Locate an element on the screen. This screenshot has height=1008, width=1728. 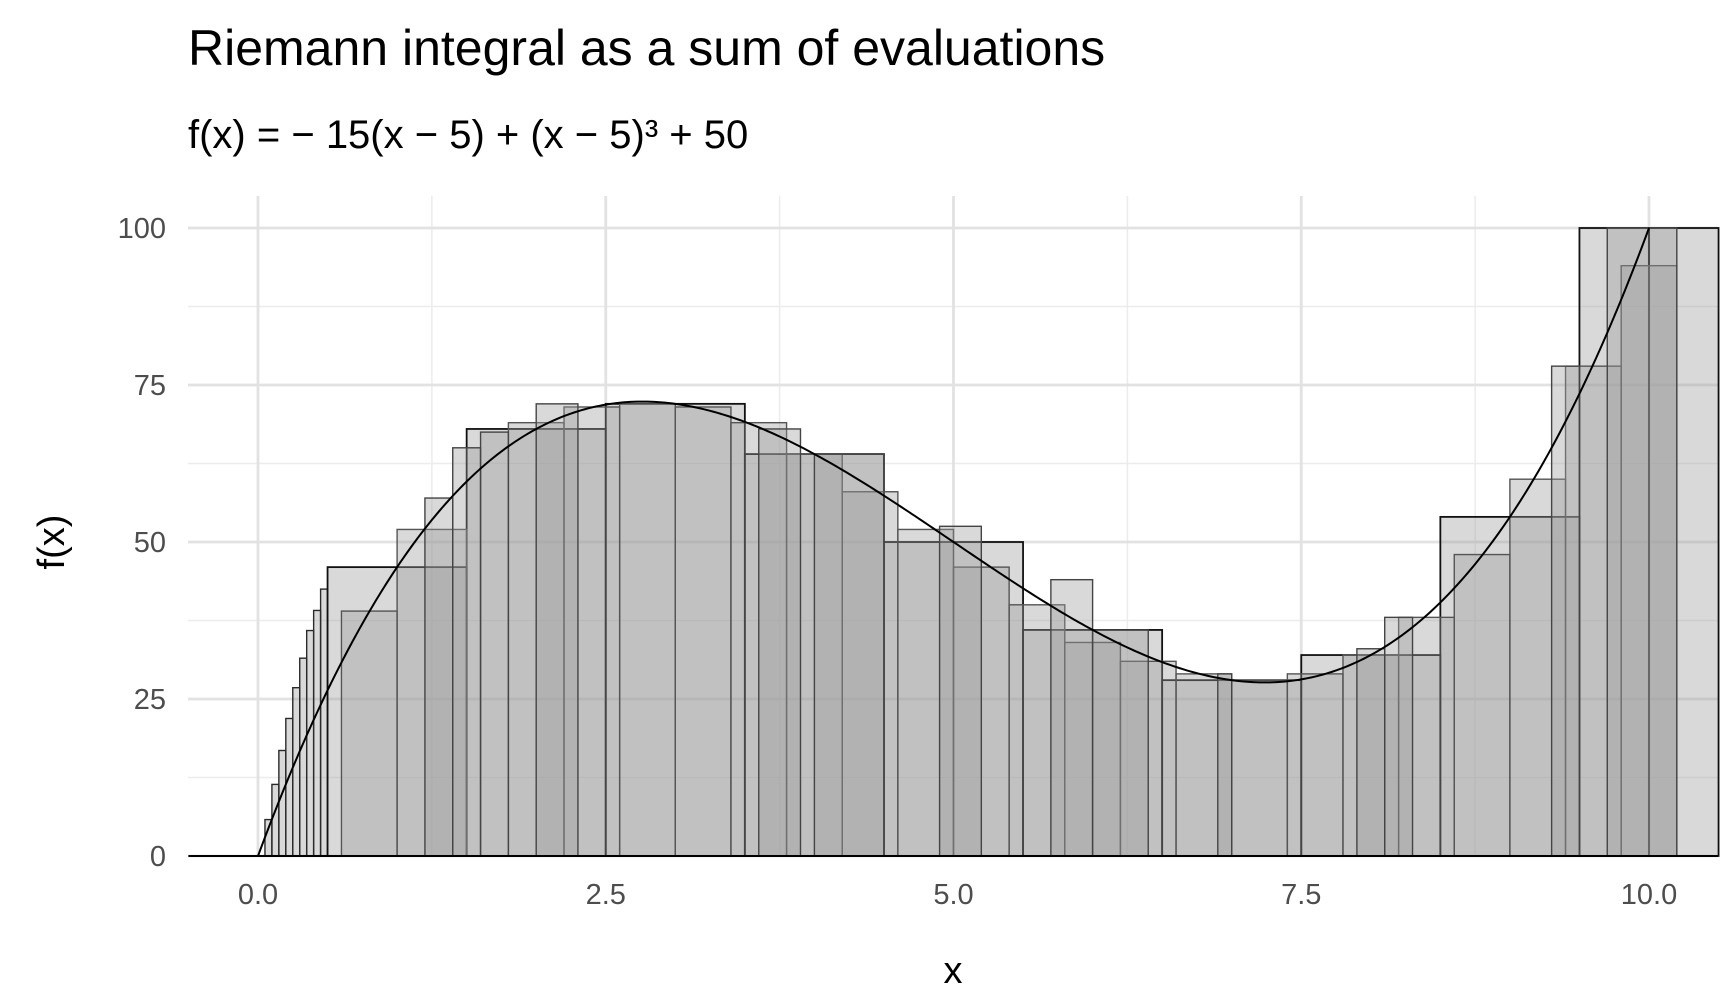
y-axis-title: f(x) is located at coordinates (52, 542).